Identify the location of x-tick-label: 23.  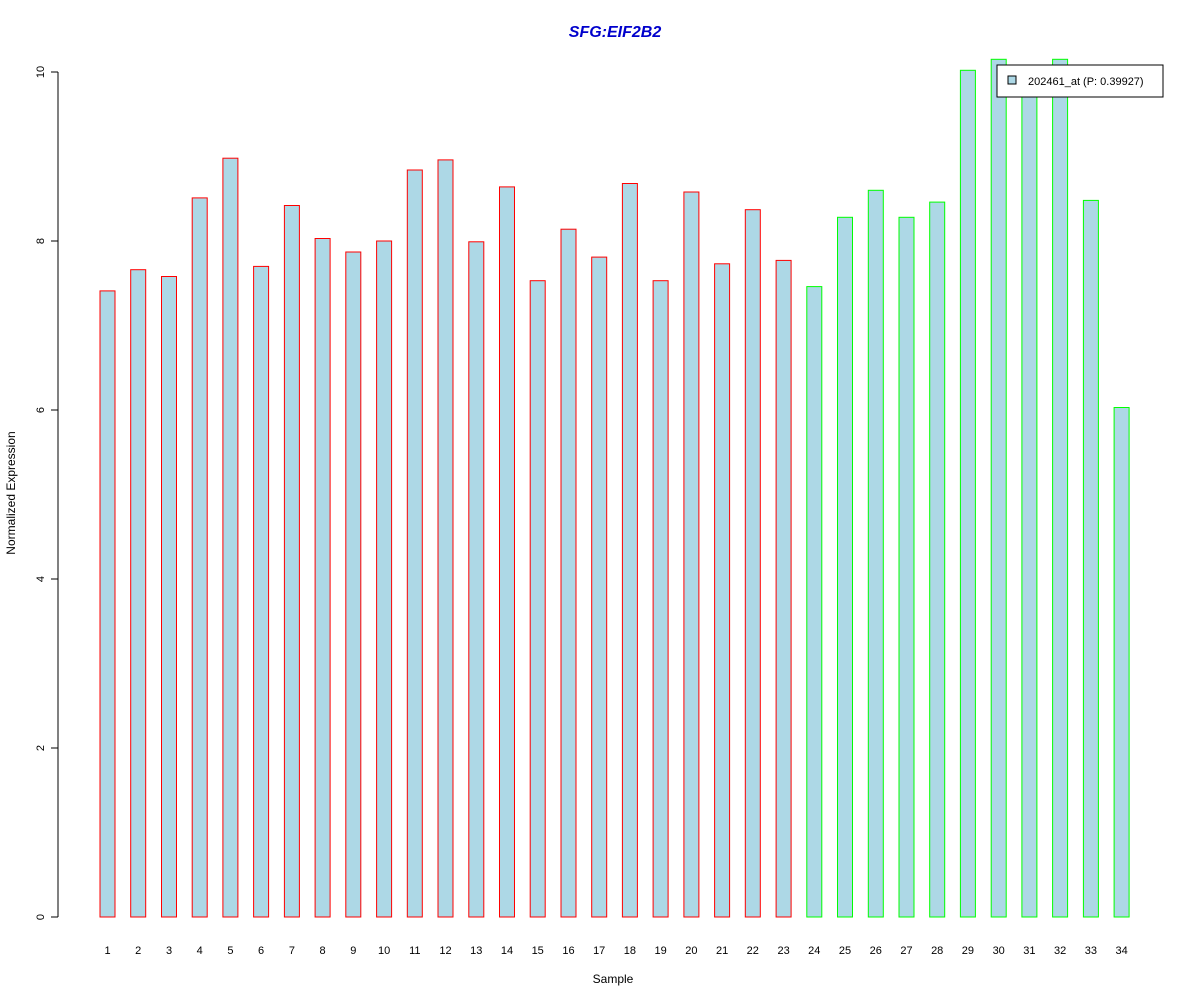
(783, 951).